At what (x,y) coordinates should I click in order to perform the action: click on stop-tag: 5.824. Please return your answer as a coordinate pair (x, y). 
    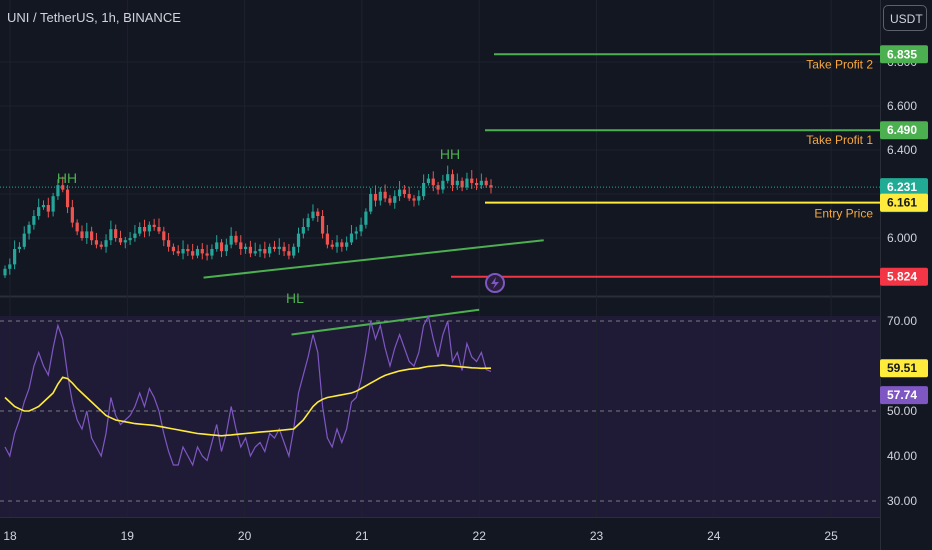
    Looking at the image, I should click on (902, 277).